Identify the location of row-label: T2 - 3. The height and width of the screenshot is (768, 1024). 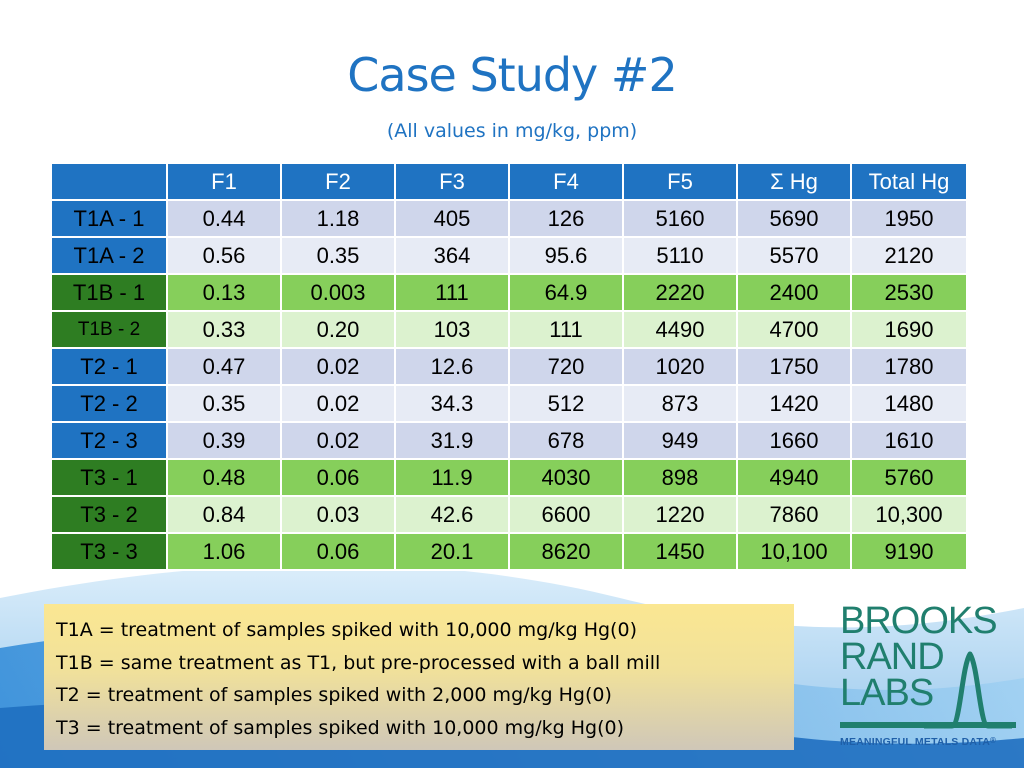
(109, 440).